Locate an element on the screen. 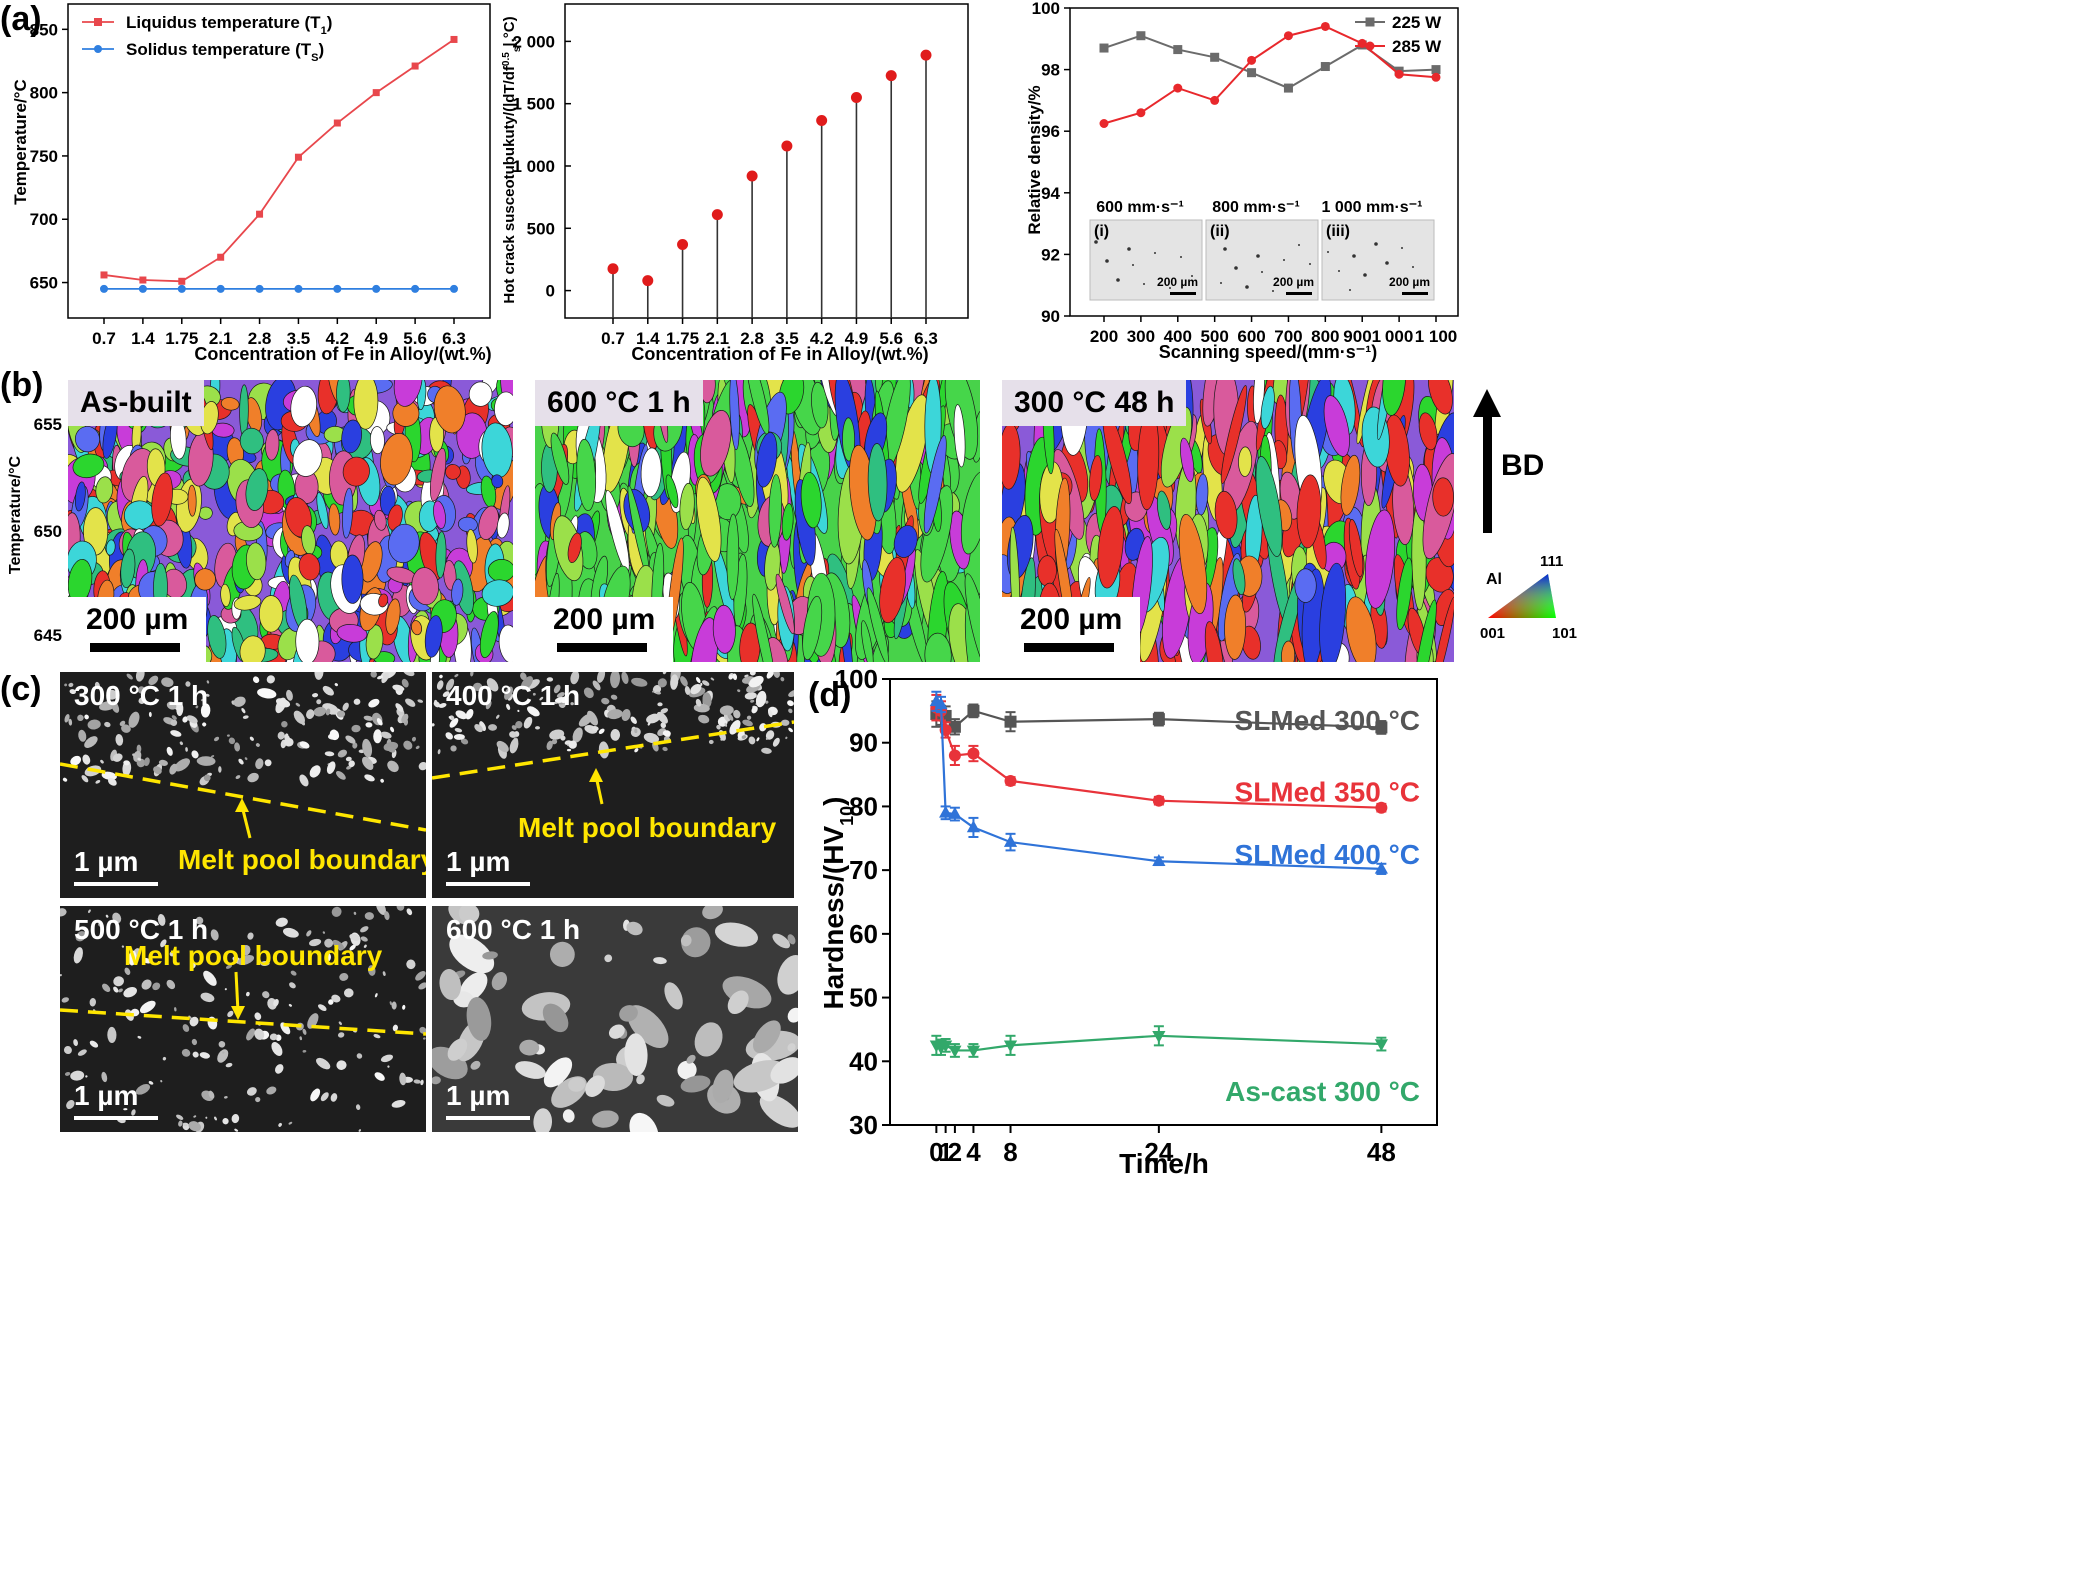 The height and width of the screenshot is (1589, 2100). y-tick-label: 94 is located at coordinates (1050, 193).